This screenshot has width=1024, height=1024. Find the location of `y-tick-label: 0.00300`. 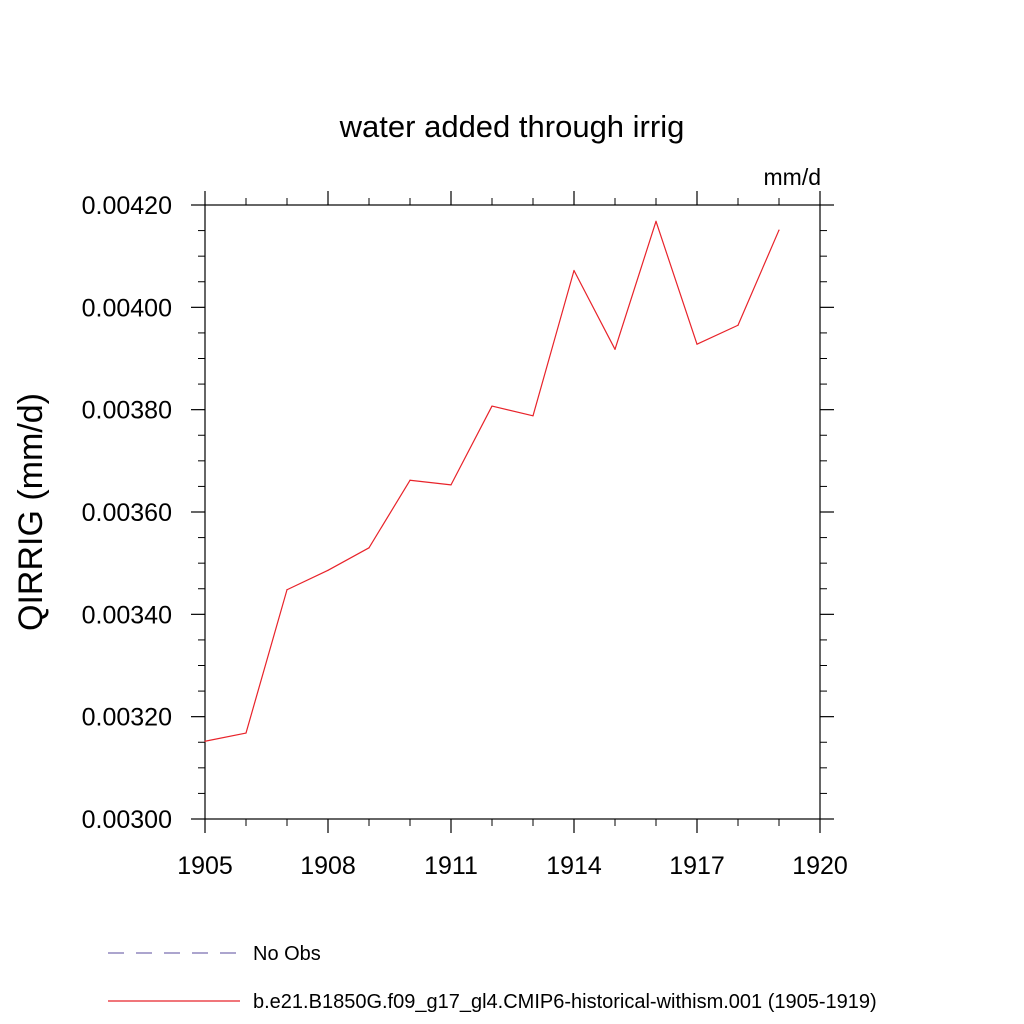

y-tick-label: 0.00300 is located at coordinates (127, 820).